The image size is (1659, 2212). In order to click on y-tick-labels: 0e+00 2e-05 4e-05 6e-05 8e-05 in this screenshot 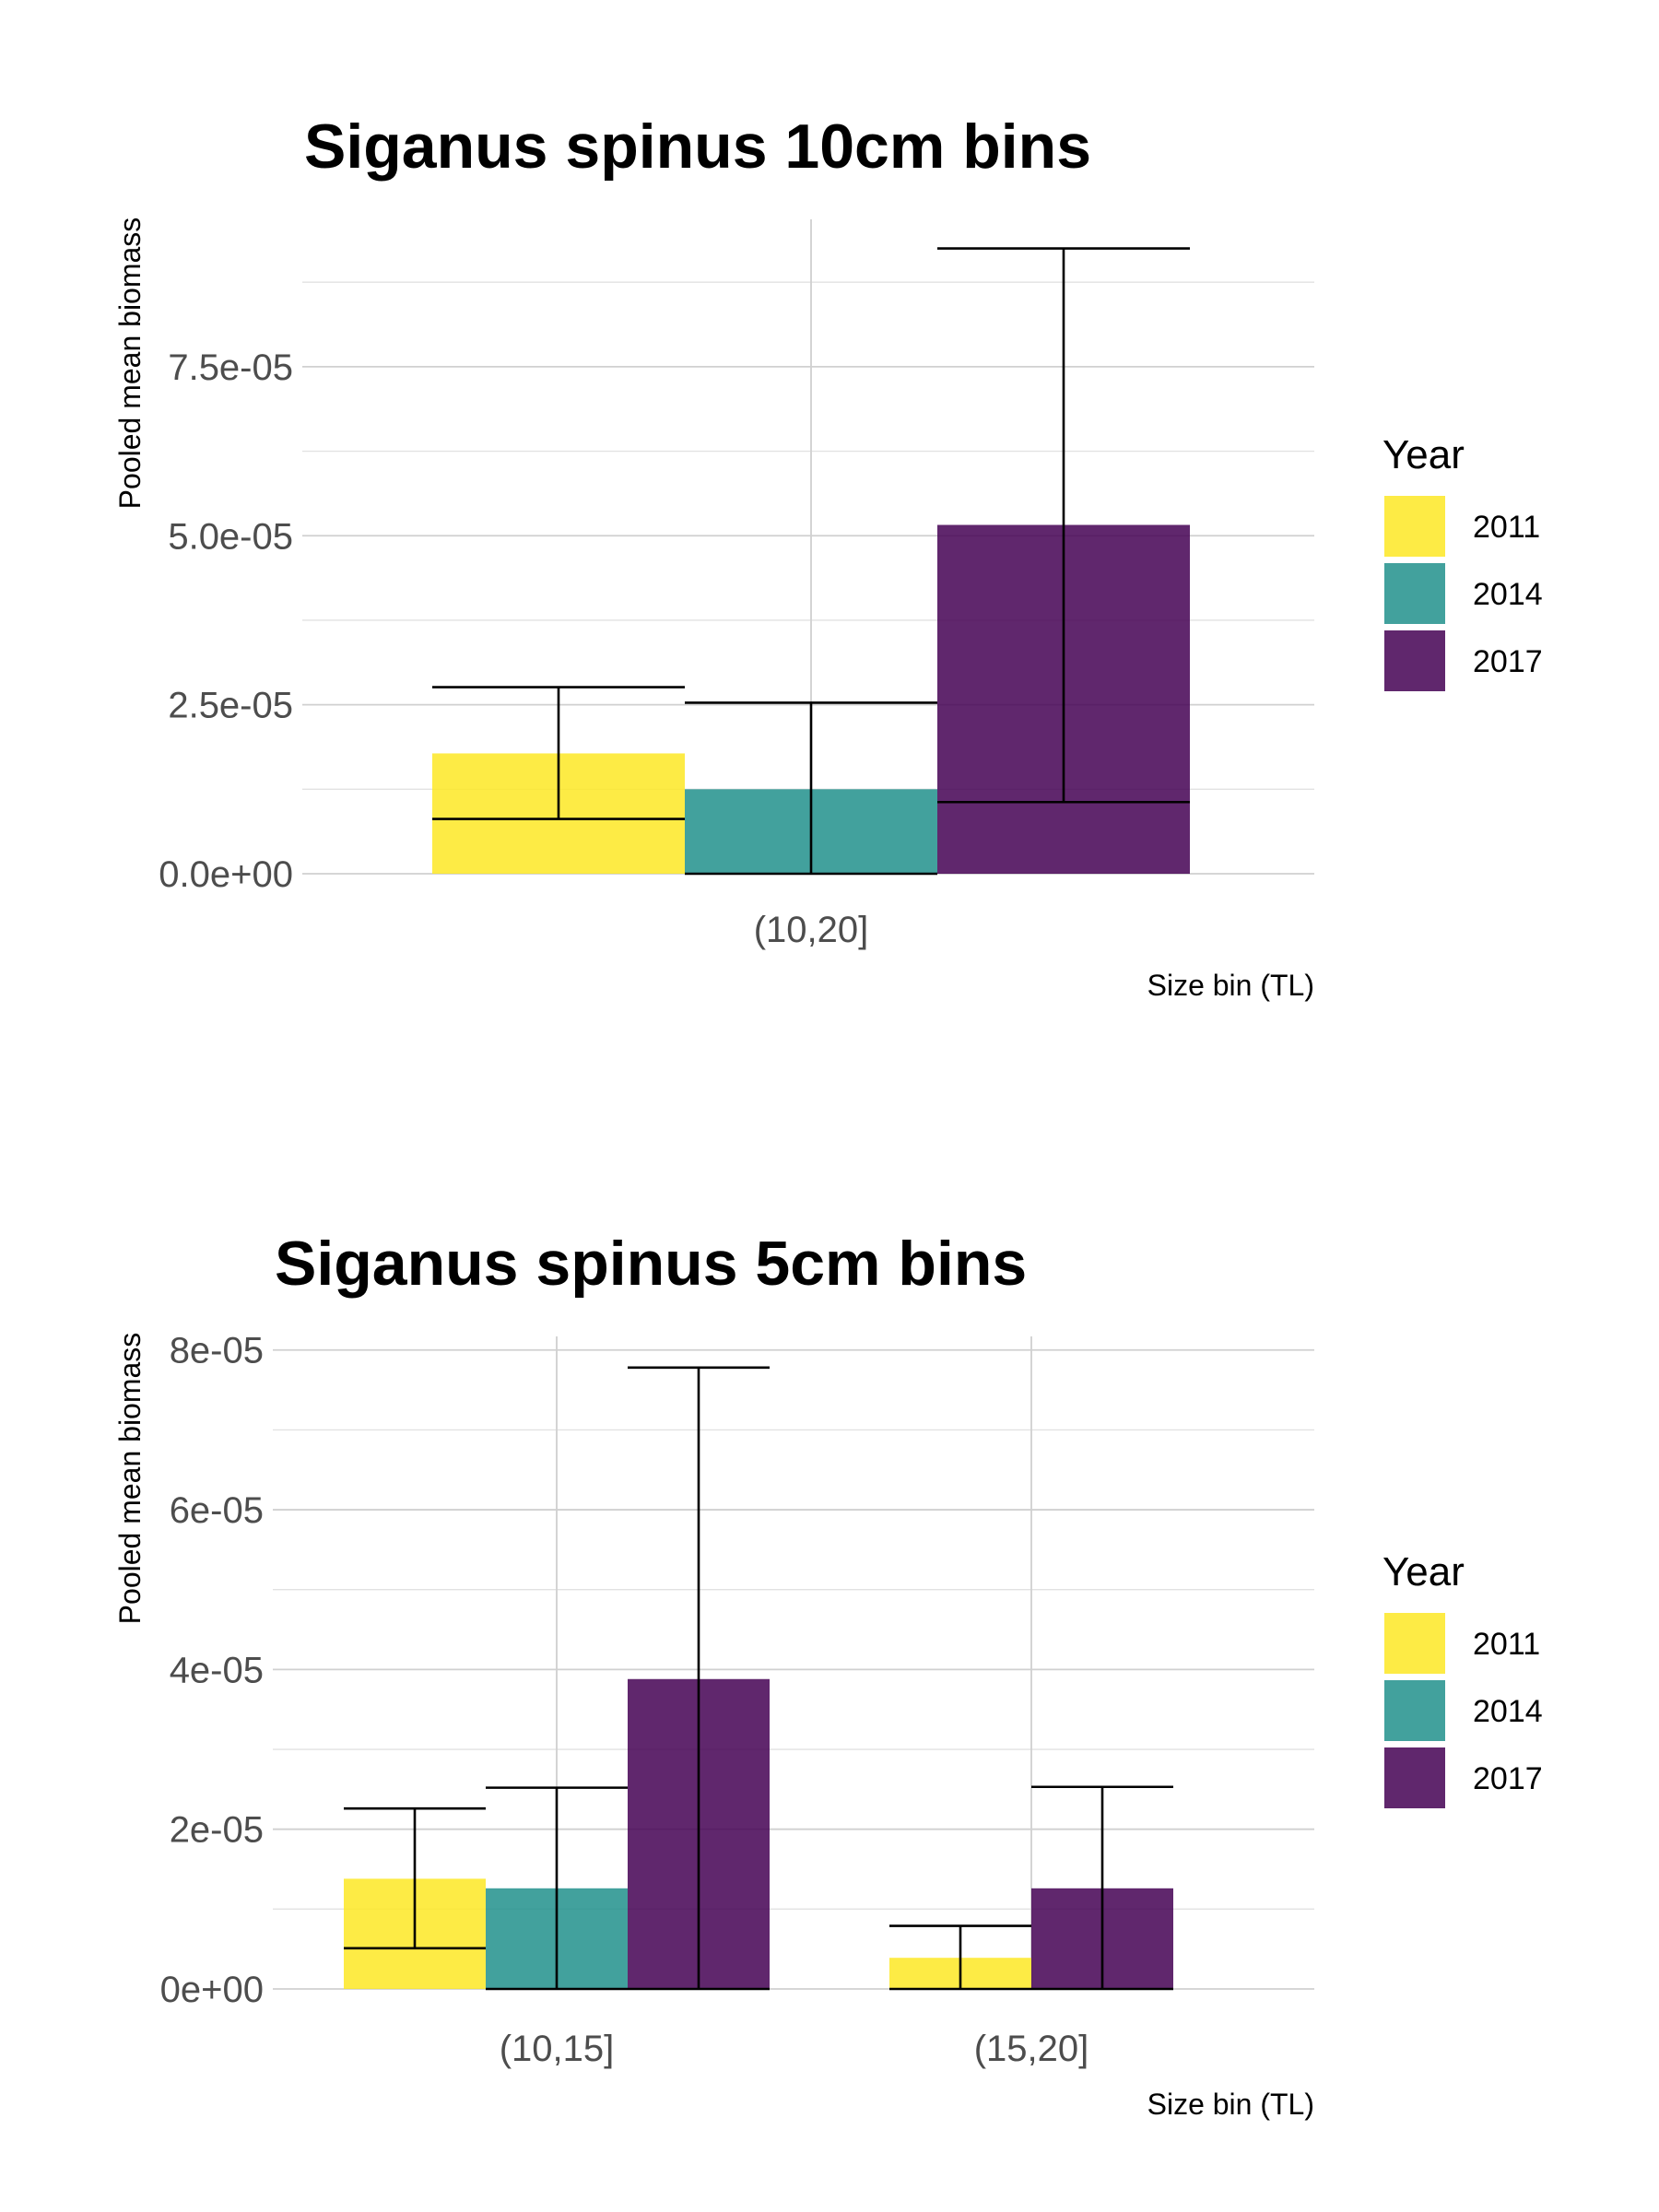, I will do `click(212, 1670)`.